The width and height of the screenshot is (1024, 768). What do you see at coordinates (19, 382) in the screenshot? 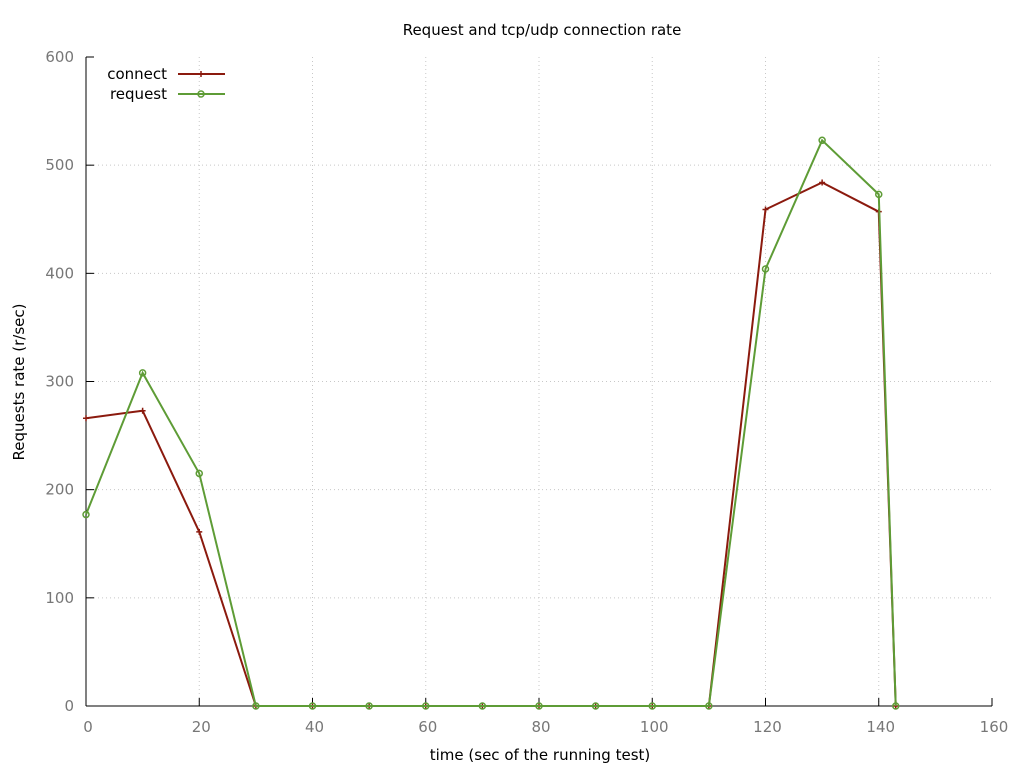
I see `y-axis-title: Requests rate (r/sec)` at bounding box center [19, 382].